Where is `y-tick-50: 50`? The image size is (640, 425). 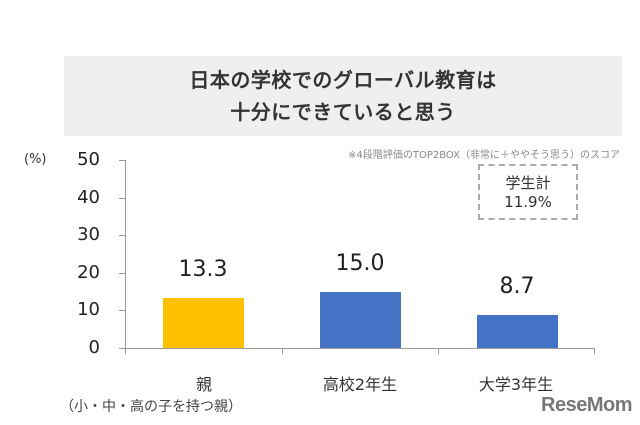 y-tick-50: 50 is located at coordinates (88, 159).